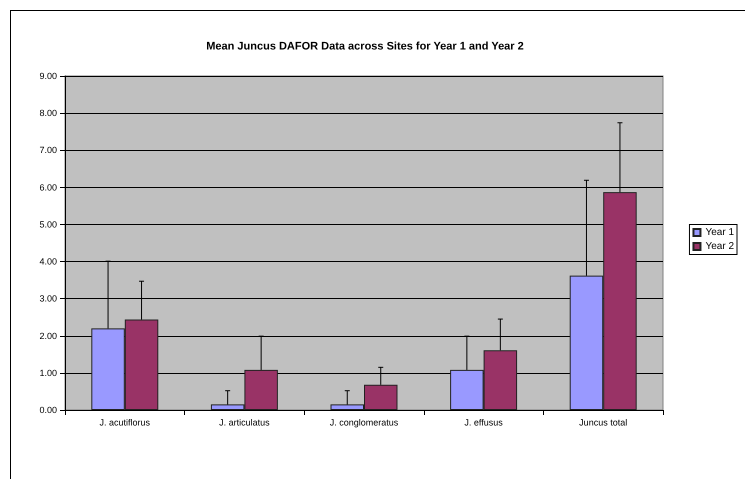 The width and height of the screenshot is (745, 479). Describe the element at coordinates (364, 423) in the screenshot. I see `x-tick-label: J. conglomeratus` at that location.